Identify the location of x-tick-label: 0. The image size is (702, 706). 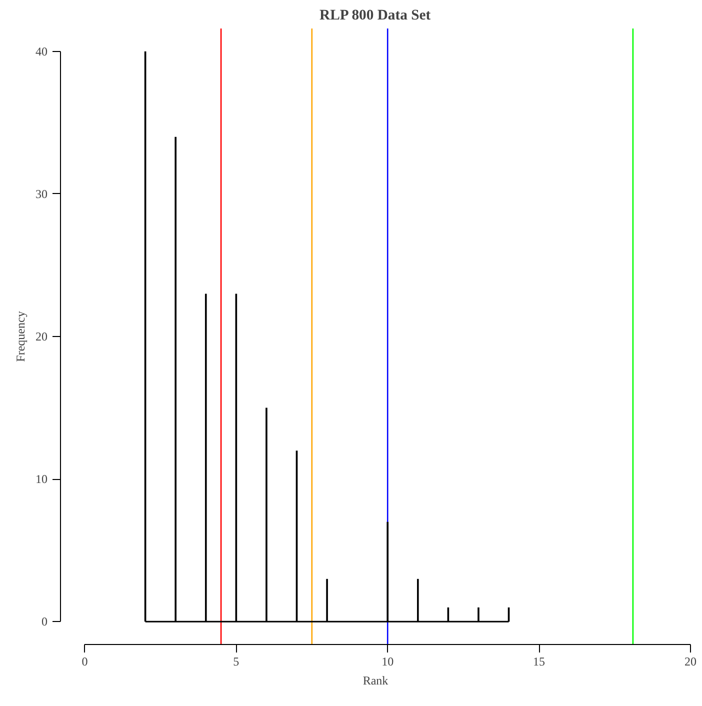
(85, 661).